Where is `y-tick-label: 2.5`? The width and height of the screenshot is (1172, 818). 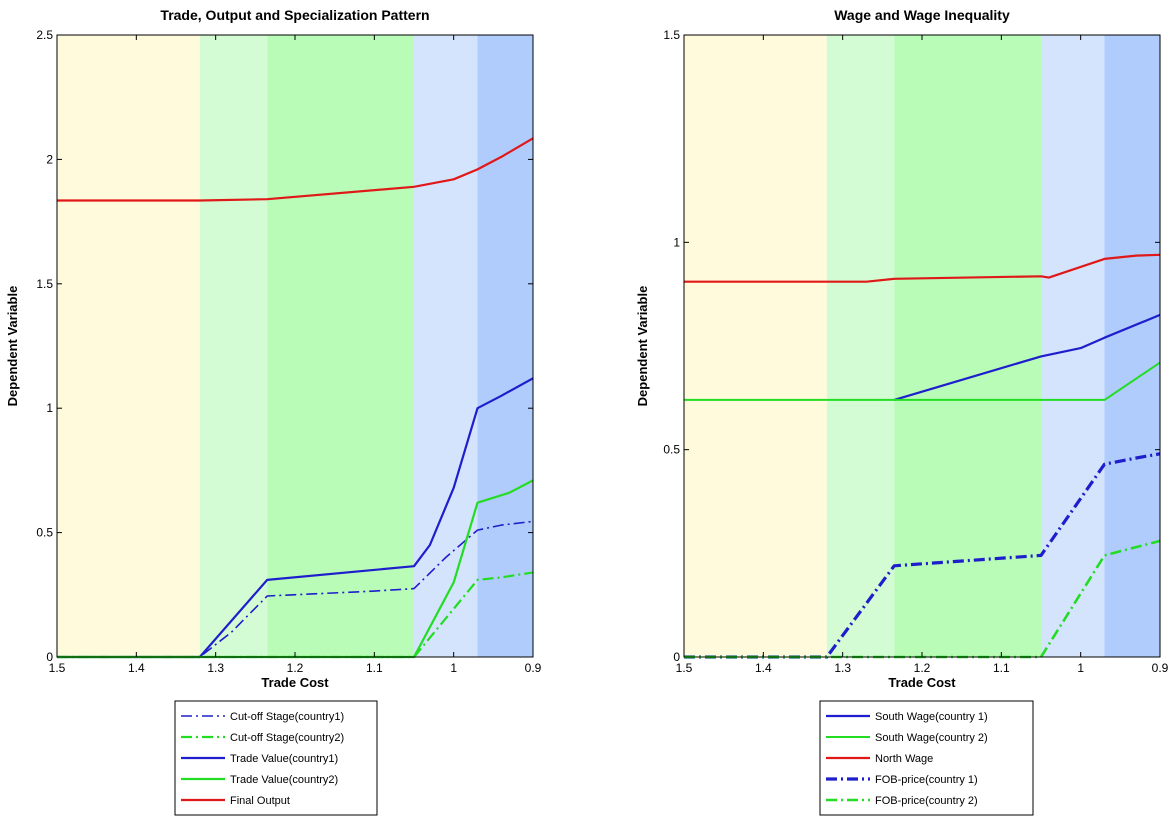 y-tick-label: 2.5 is located at coordinates (44, 35).